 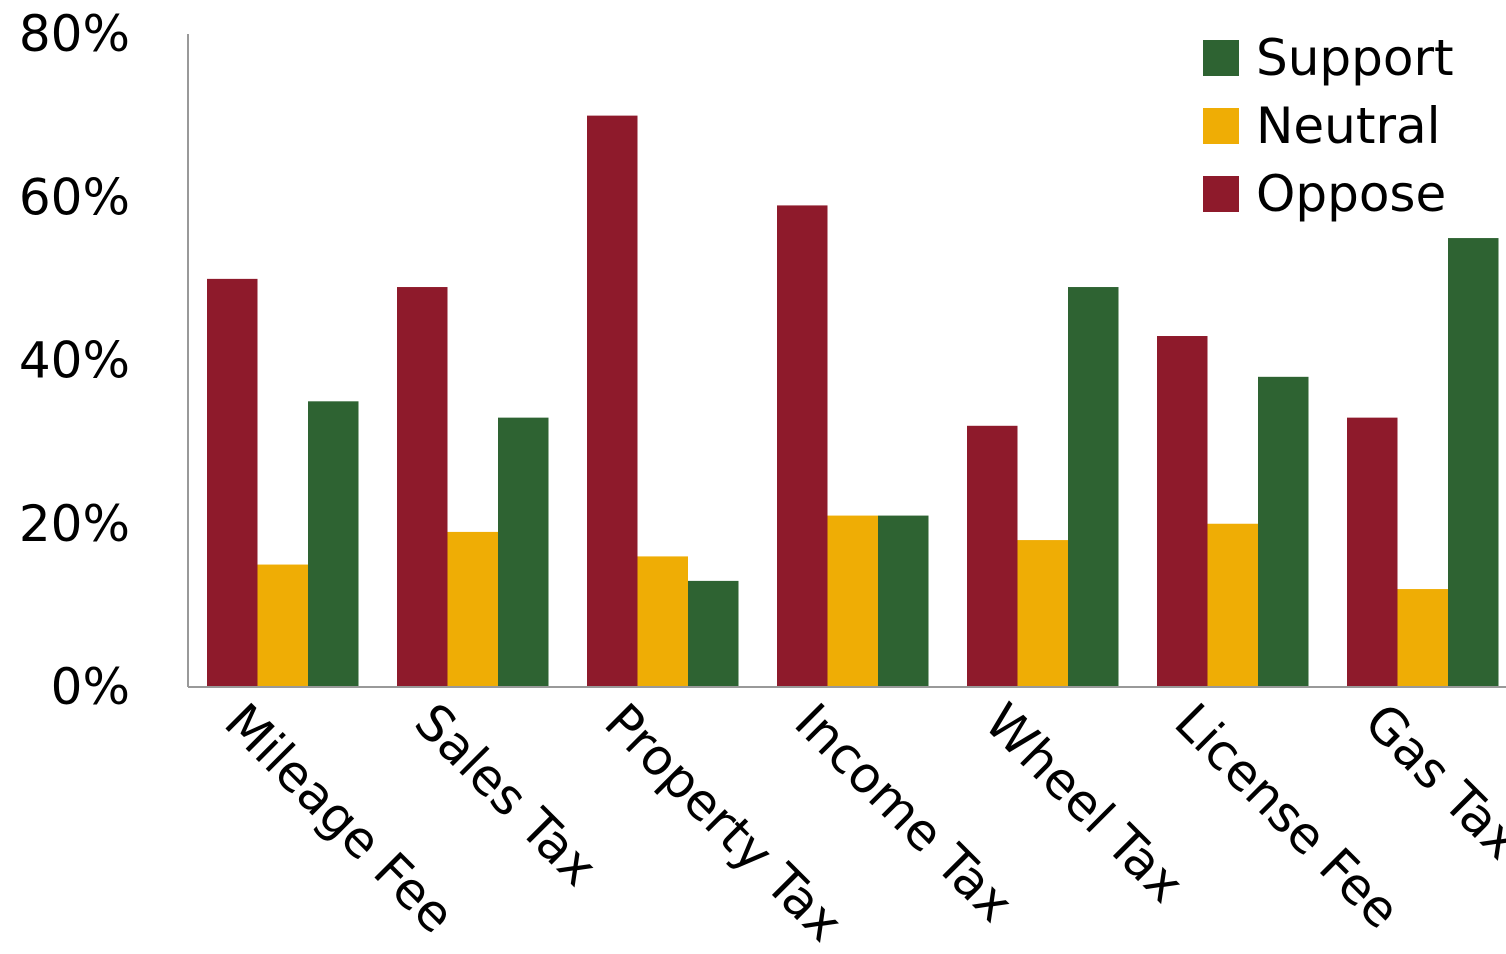 I want to click on bar-support-property-tax, so click(x=713, y=633).